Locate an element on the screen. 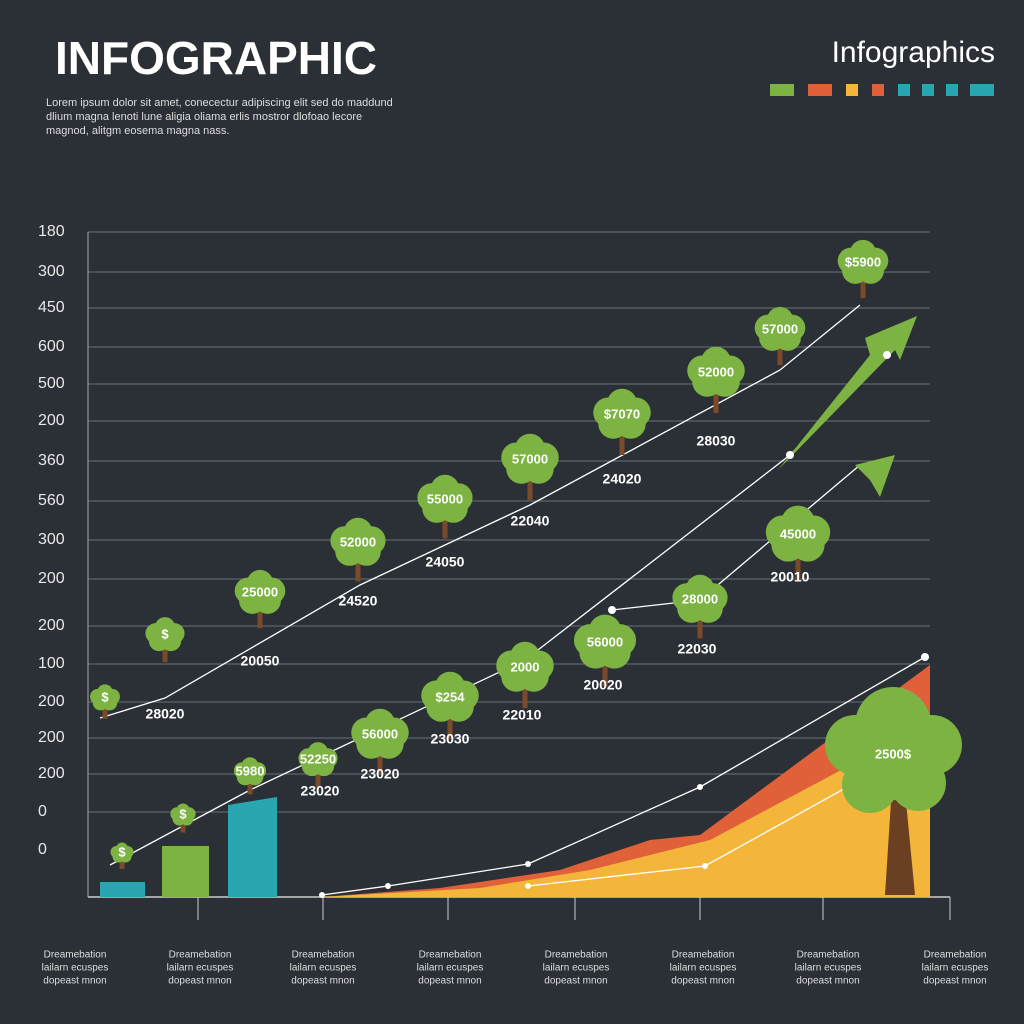  tree: 57000 is located at coordinates (780, 336).